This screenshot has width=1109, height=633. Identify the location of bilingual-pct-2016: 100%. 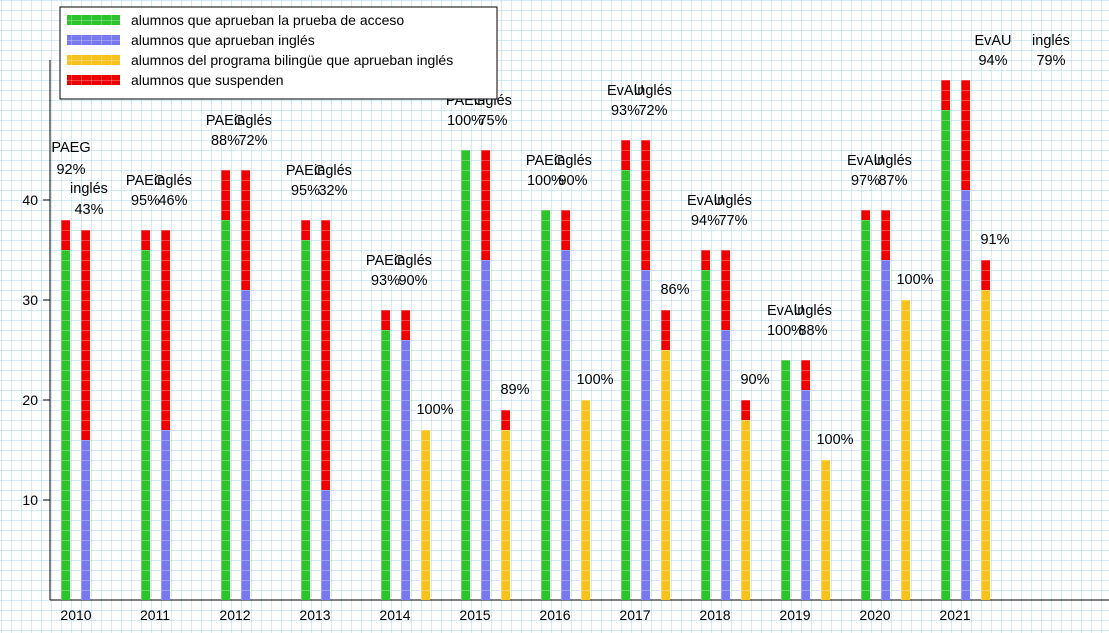
(594, 380).